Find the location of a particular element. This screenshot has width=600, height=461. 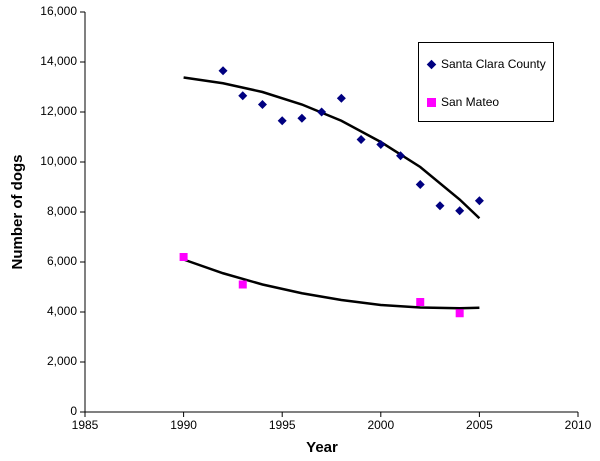

x-tick-label: 2010 is located at coordinates (578, 425).